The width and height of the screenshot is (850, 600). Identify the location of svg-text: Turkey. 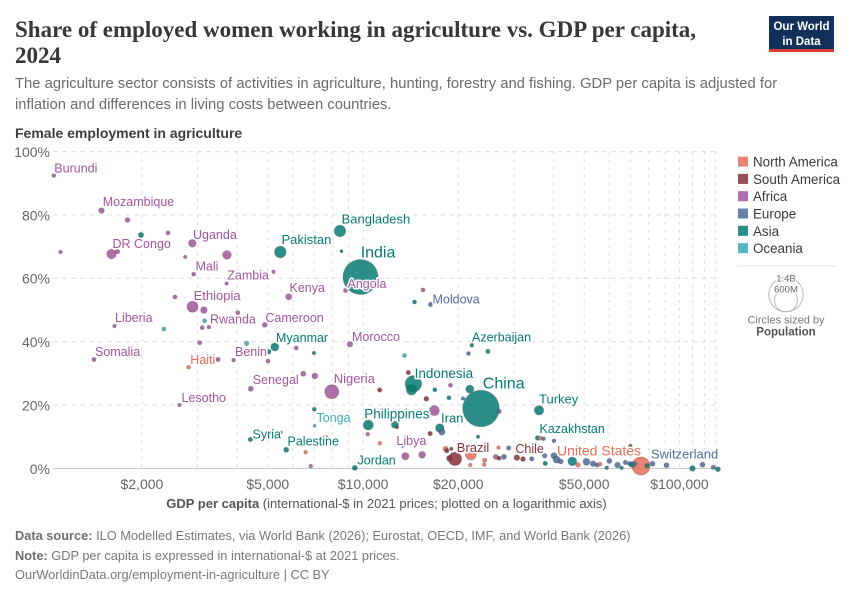
(559, 398).